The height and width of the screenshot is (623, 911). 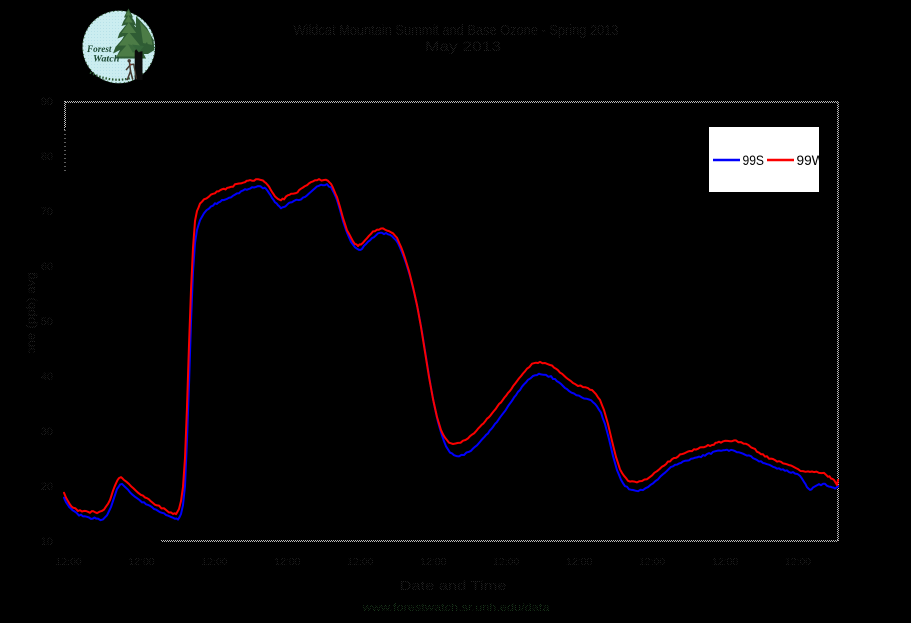 What do you see at coordinates (463, 46) in the screenshot?
I see `svg-text: May 2013` at bounding box center [463, 46].